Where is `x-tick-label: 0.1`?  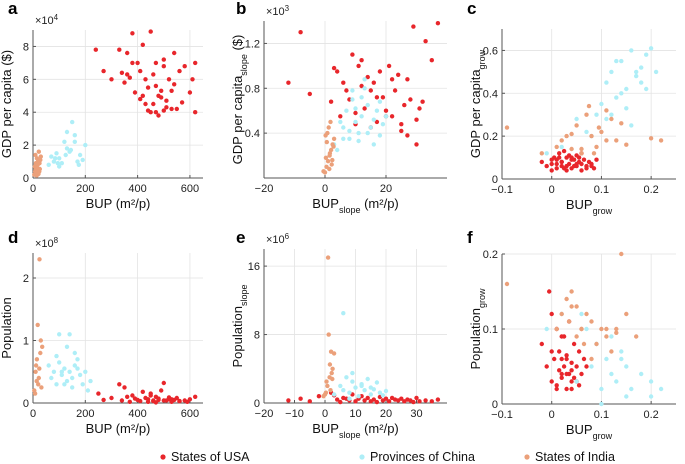 x-tick-label: 0.1 is located at coordinates (601, 415).